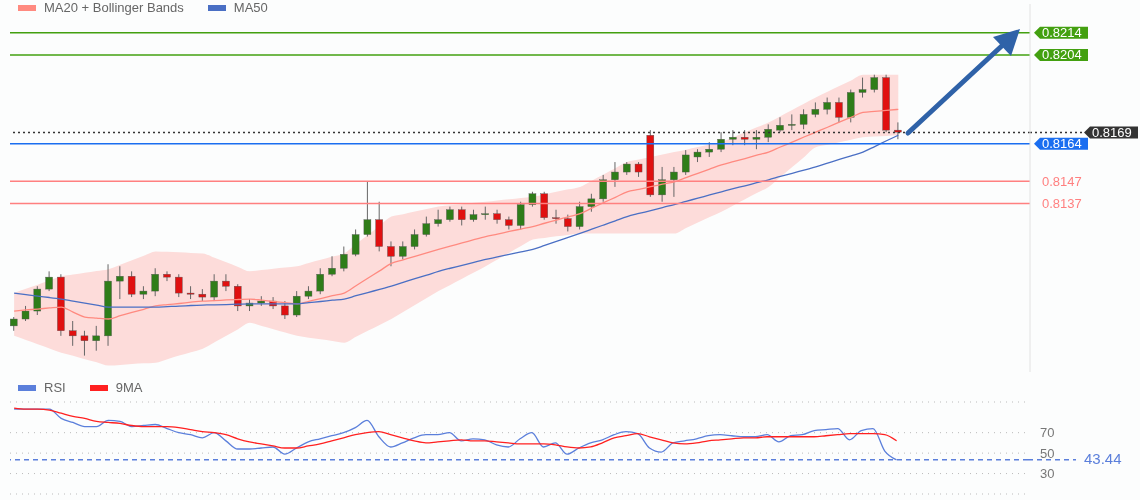 Image resolution: width=1140 pixels, height=500 pixels. I want to click on y-tick-label: 0.8204, so click(1062, 55).